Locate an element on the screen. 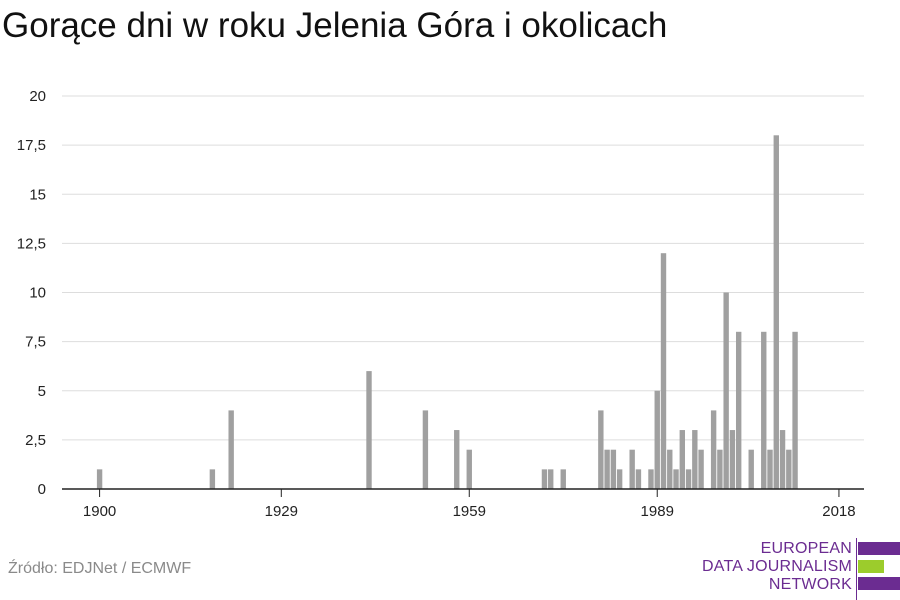 The image size is (900, 600). y-tick-label: 12,5 is located at coordinates (31, 243).